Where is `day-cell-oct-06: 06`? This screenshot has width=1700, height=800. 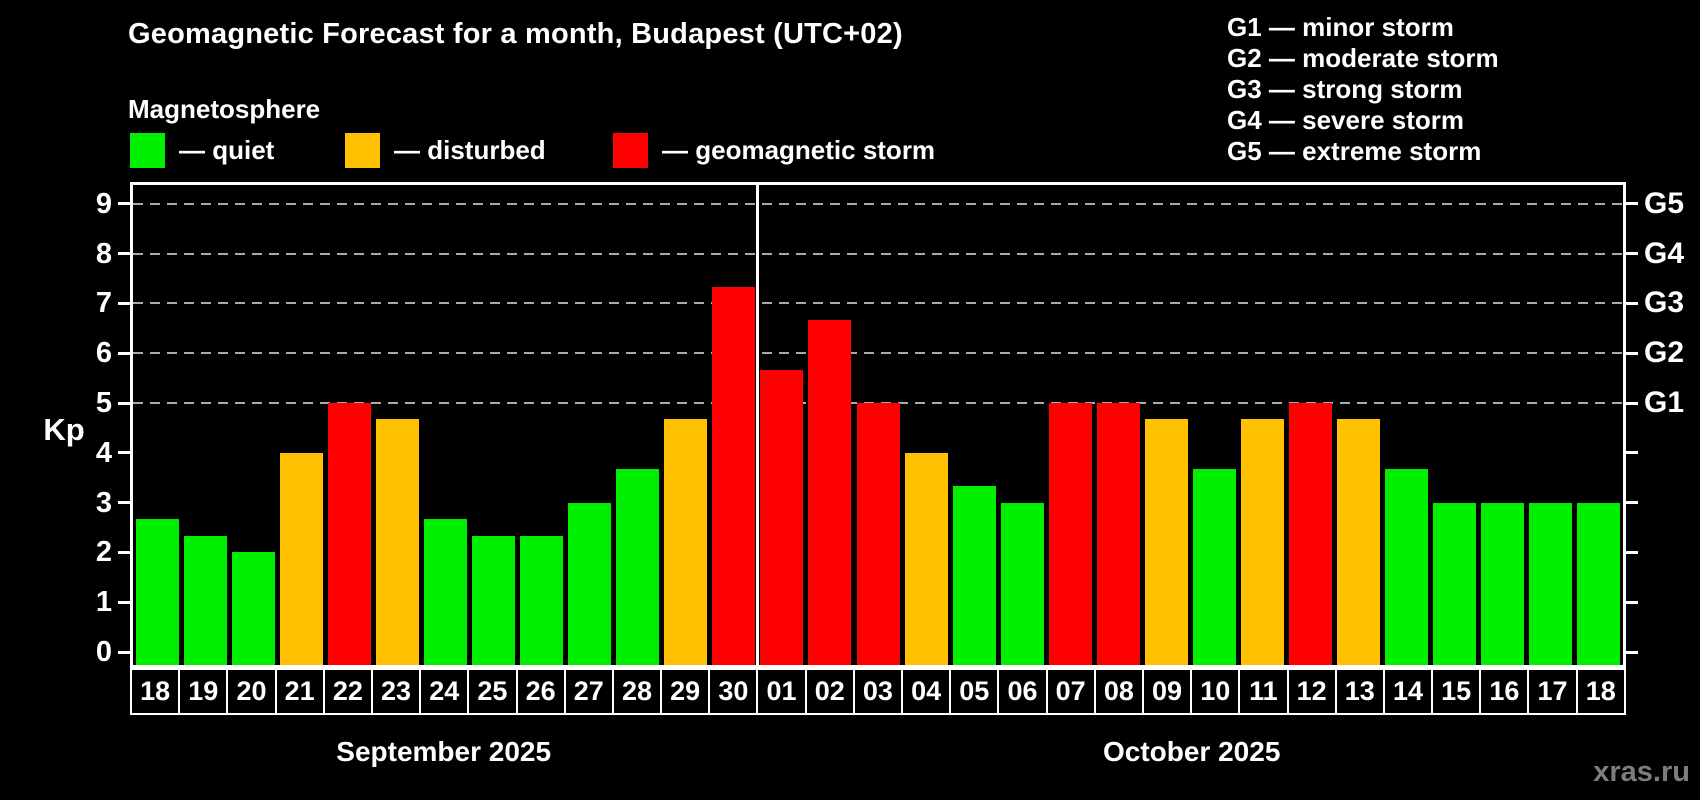
day-cell-oct-06: 06 is located at coordinates (1021, 691).